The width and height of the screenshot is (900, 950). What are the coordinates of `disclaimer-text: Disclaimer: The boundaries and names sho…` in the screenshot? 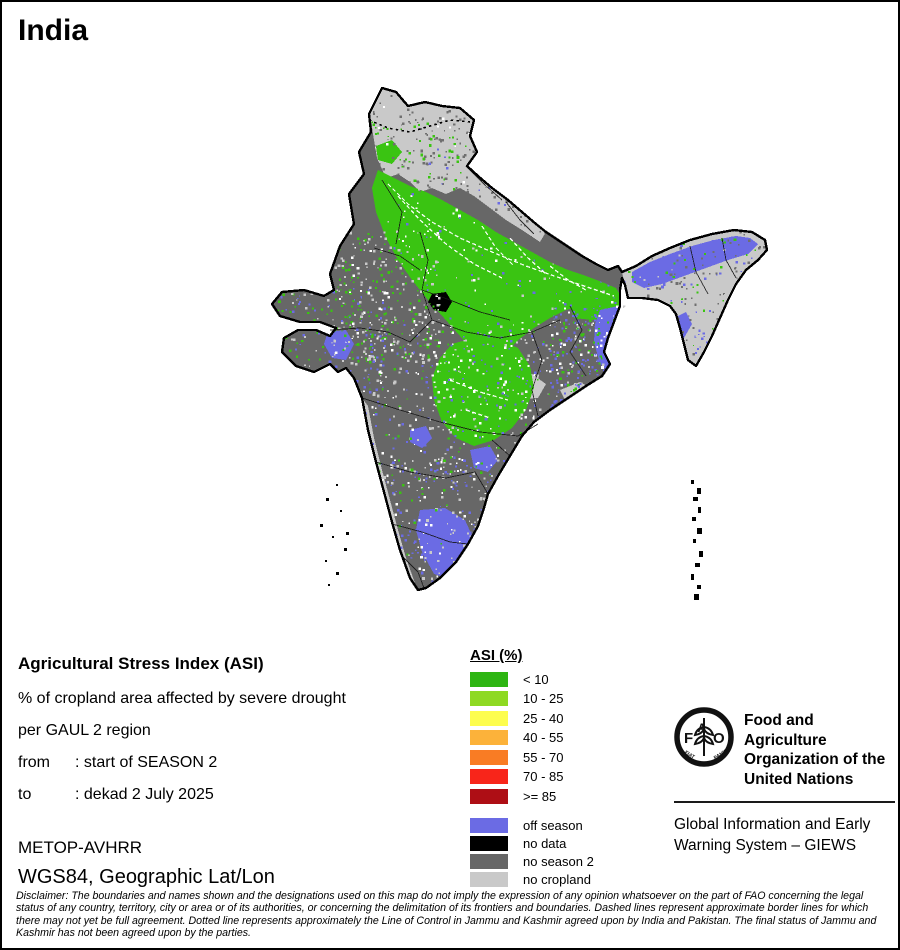 It's located at (446, 915).